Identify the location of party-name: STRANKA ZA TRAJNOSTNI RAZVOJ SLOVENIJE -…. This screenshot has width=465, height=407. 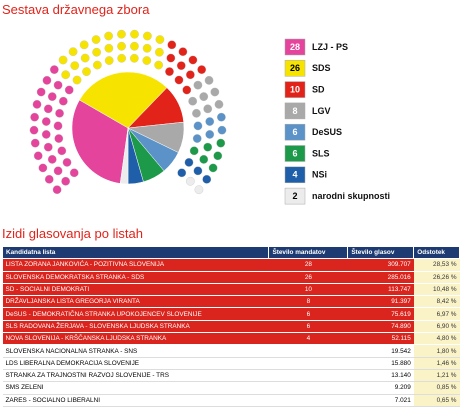
(135, 376).